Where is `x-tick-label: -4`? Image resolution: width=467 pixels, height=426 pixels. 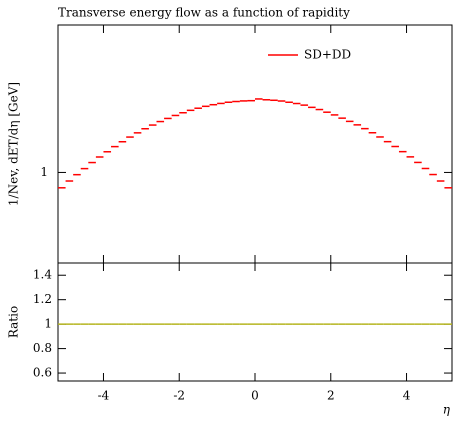 x-tick-label: -4 is located at coordinates (104, 396).